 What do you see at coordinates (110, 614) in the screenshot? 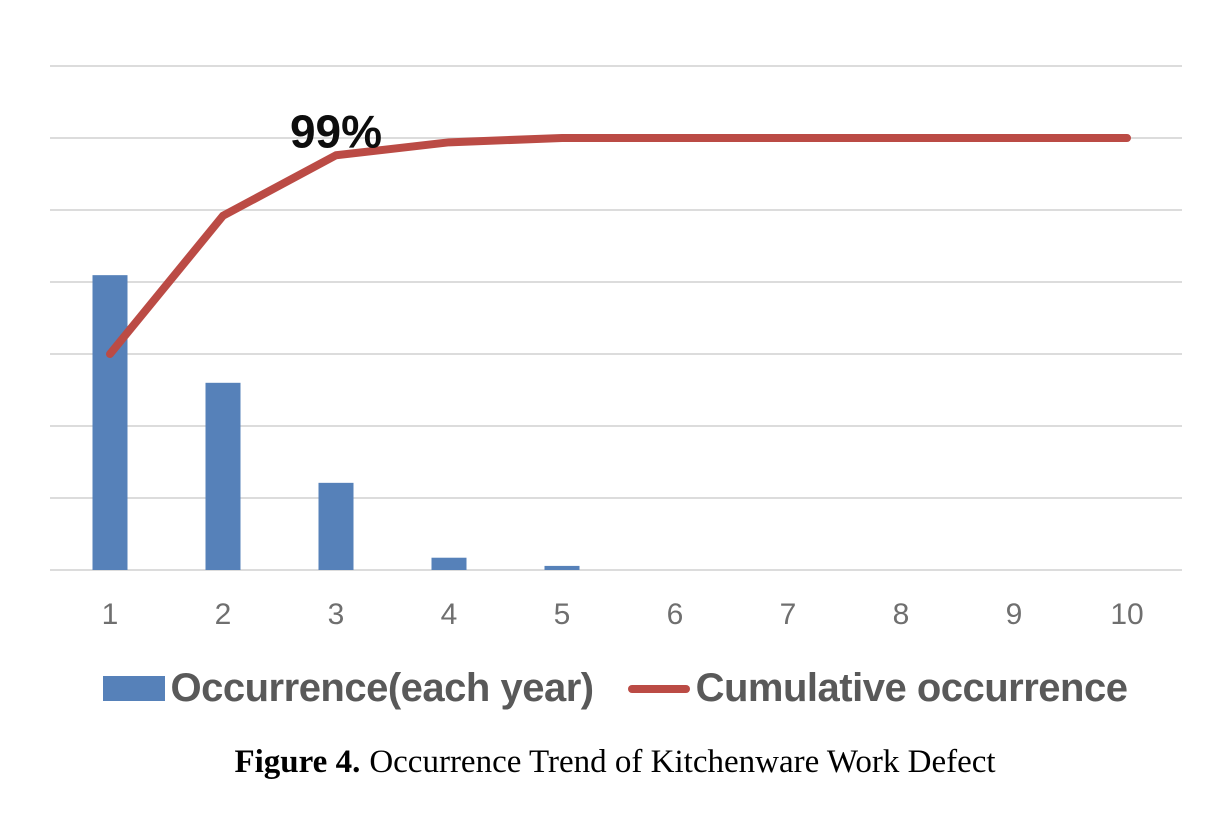
I see `x-tick-label: 1` at bounding box center [110, 614].